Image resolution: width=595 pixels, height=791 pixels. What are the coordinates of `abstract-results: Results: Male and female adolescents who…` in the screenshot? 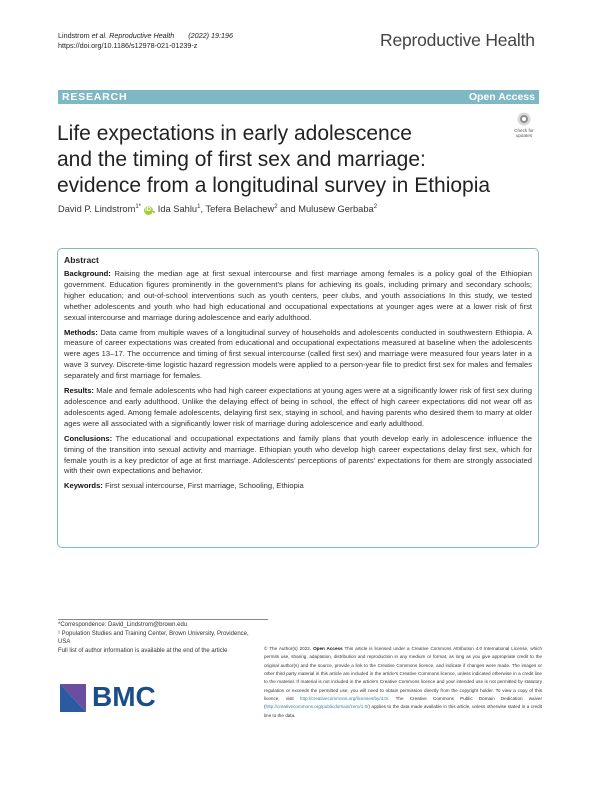 It's located at (298, 408).